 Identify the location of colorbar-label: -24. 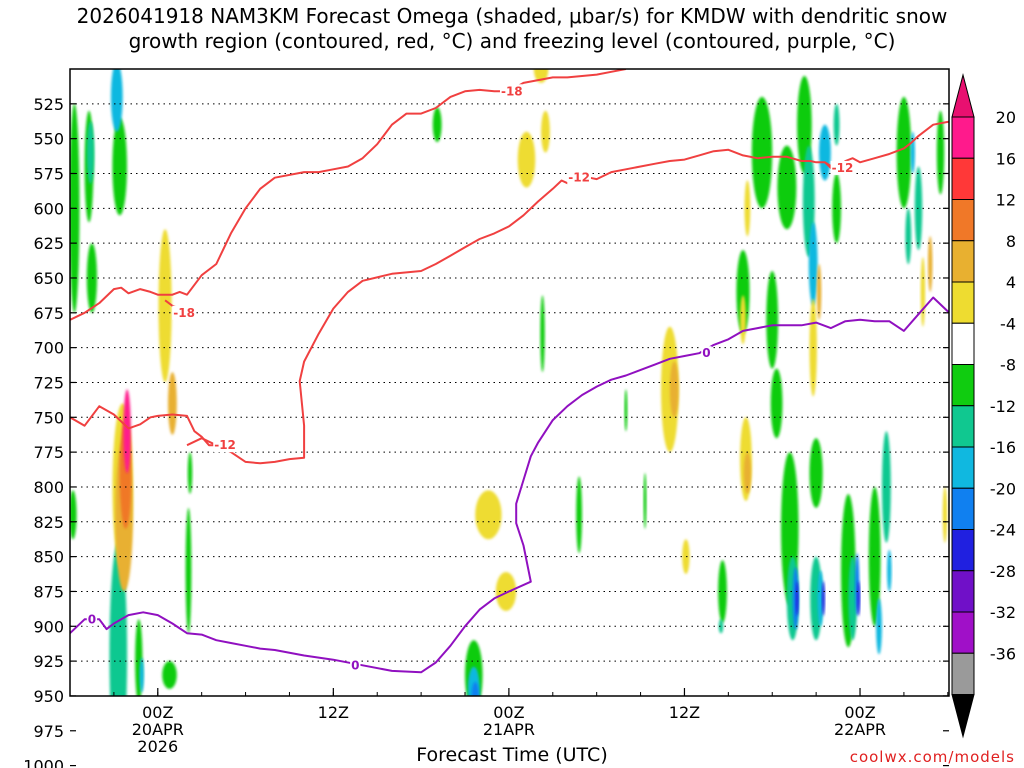
(1003, 530).